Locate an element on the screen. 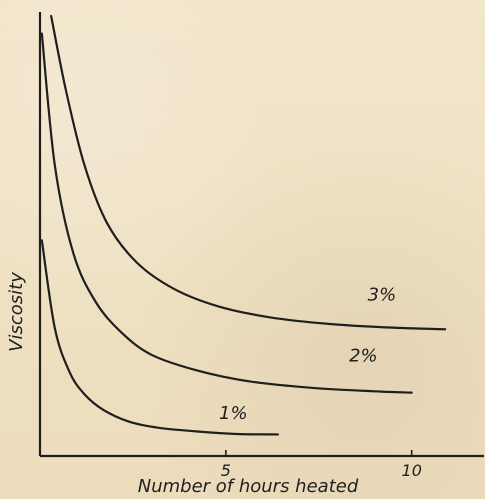  series-label-1: 1% is located at coordinates (233, 413).